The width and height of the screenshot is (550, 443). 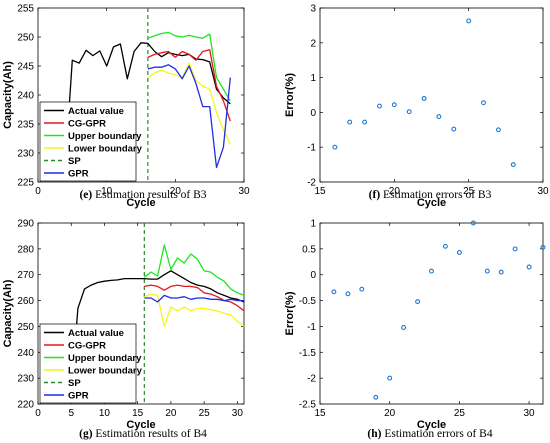 I want to click on y-tick-label: 290, so click(x=25, y=224).